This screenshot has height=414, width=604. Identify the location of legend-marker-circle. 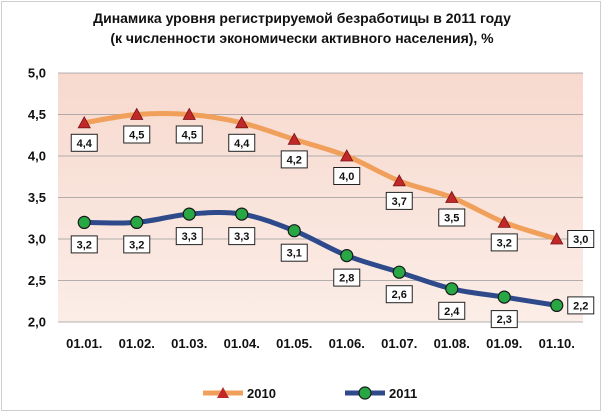
(365, 393).